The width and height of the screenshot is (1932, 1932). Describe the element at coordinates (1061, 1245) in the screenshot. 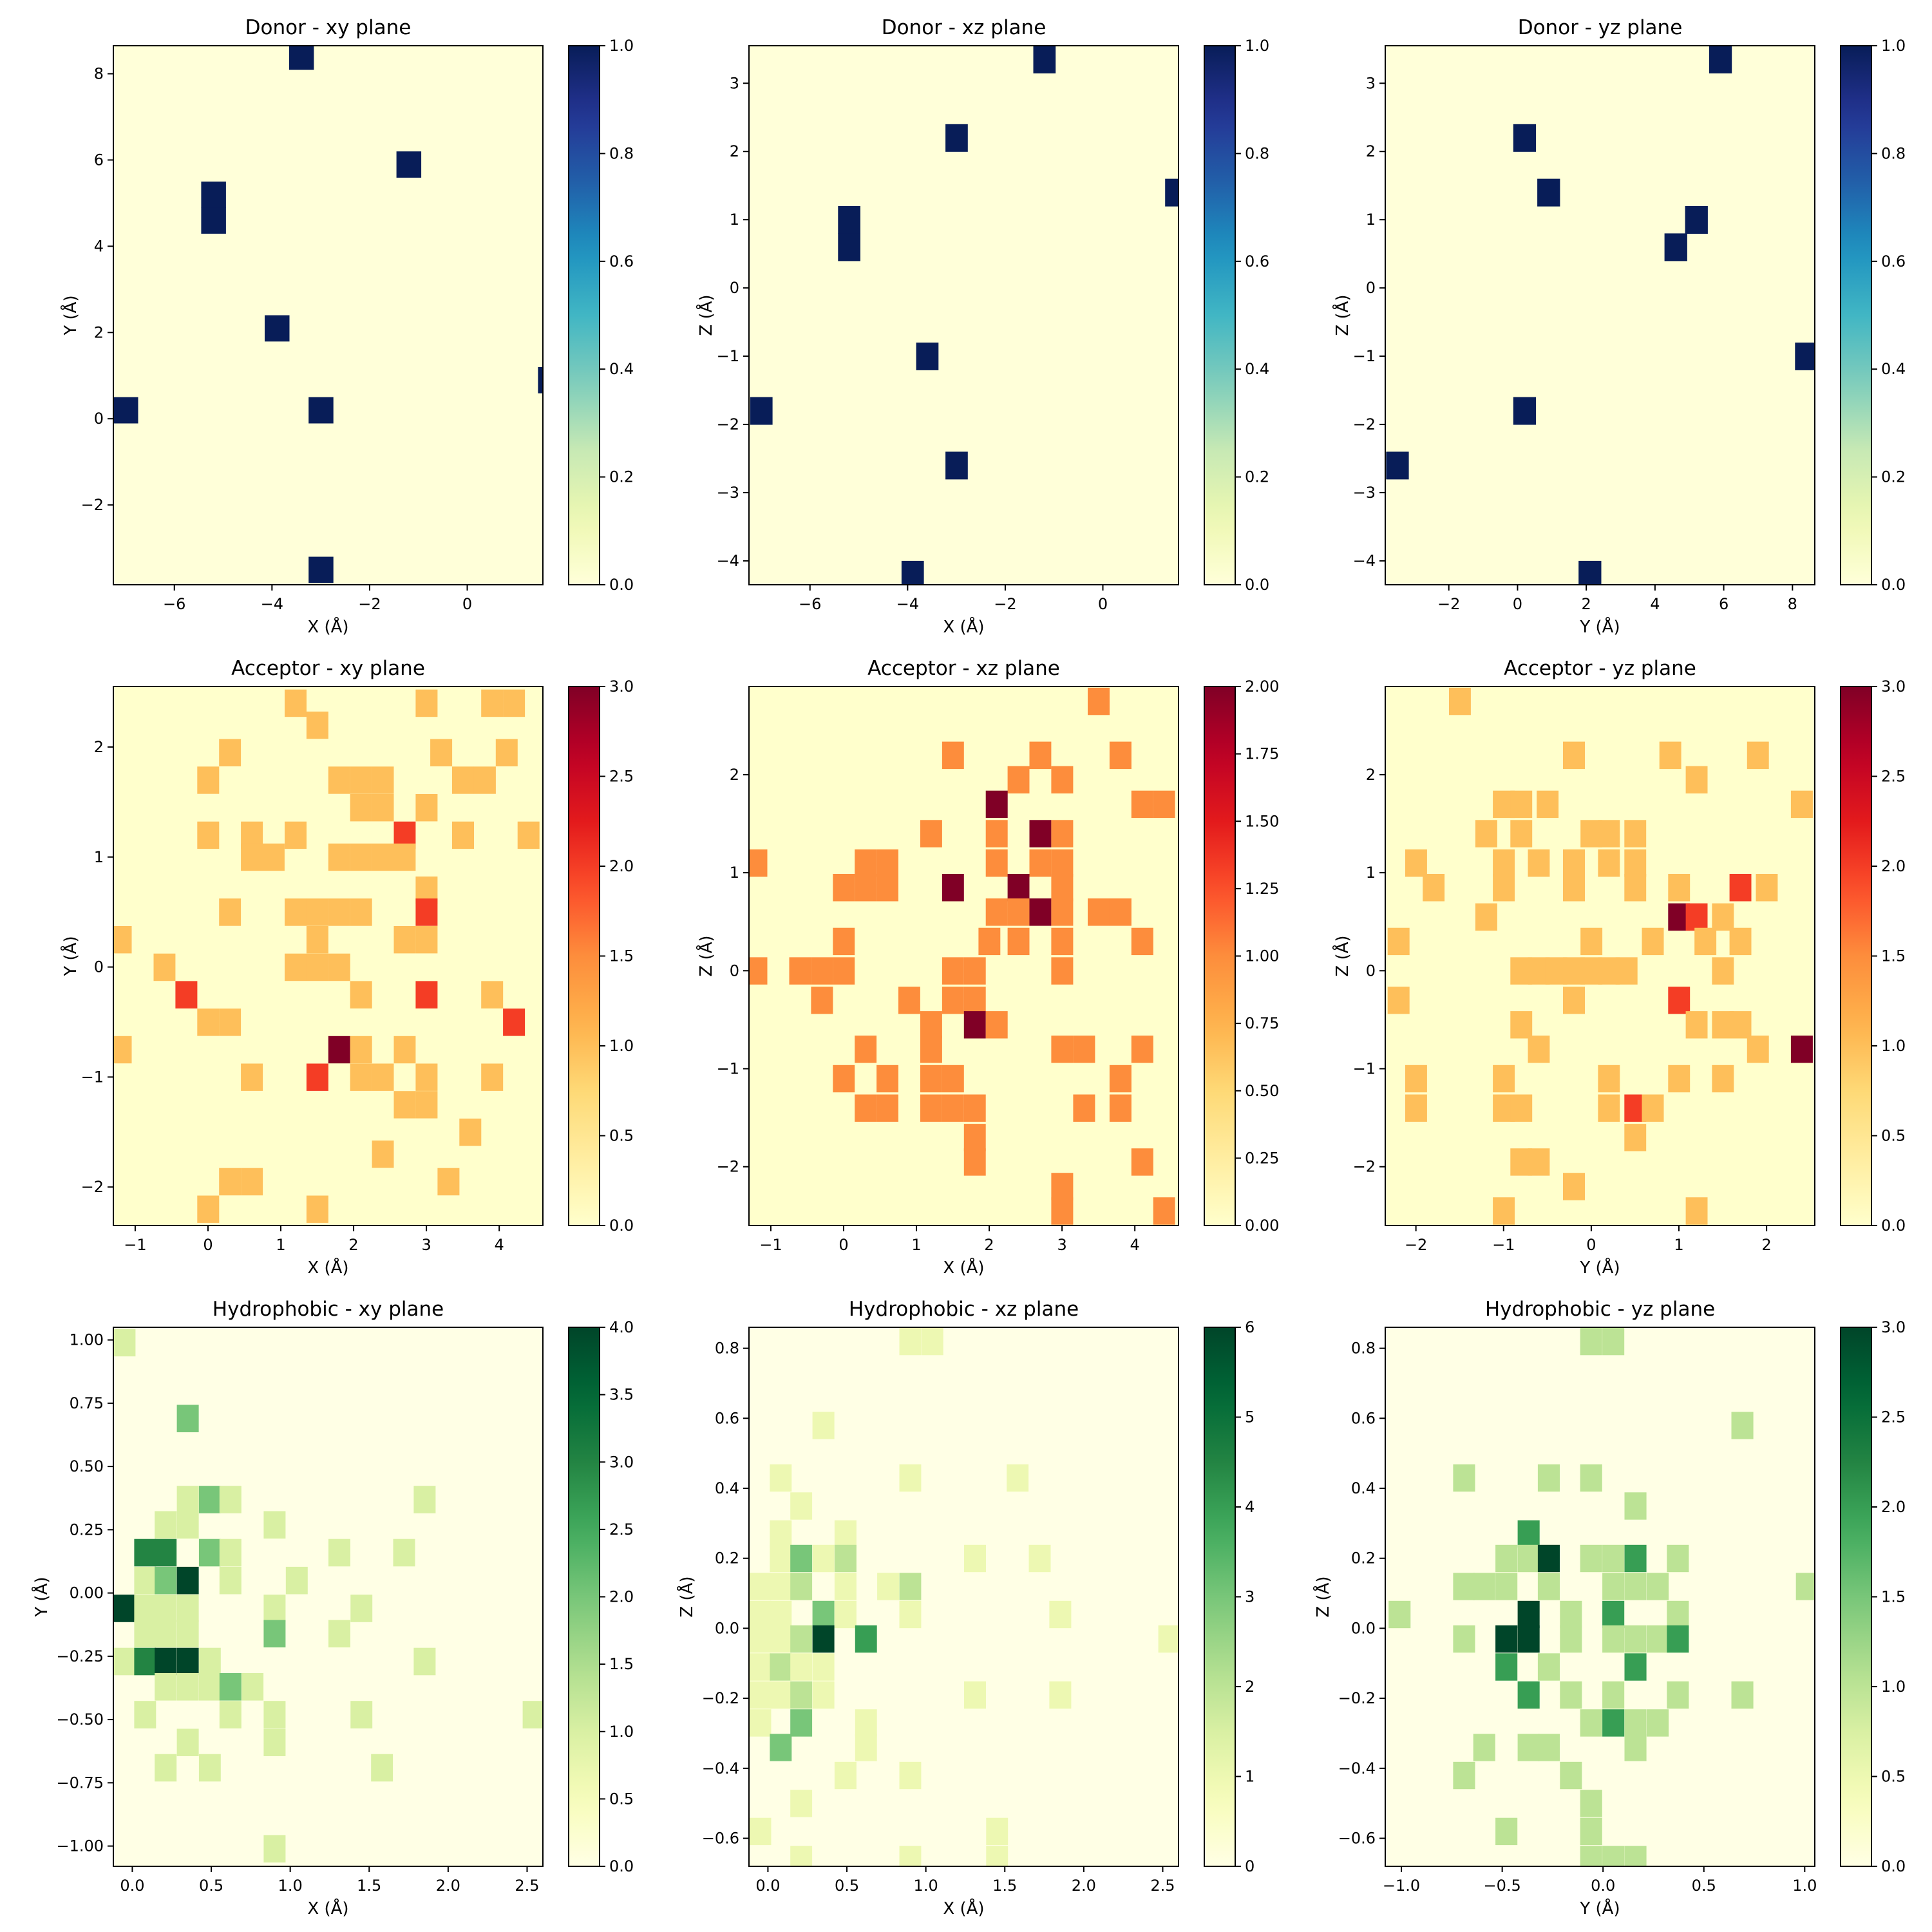

I see `chart-5-xtick-label: 3` at that location.